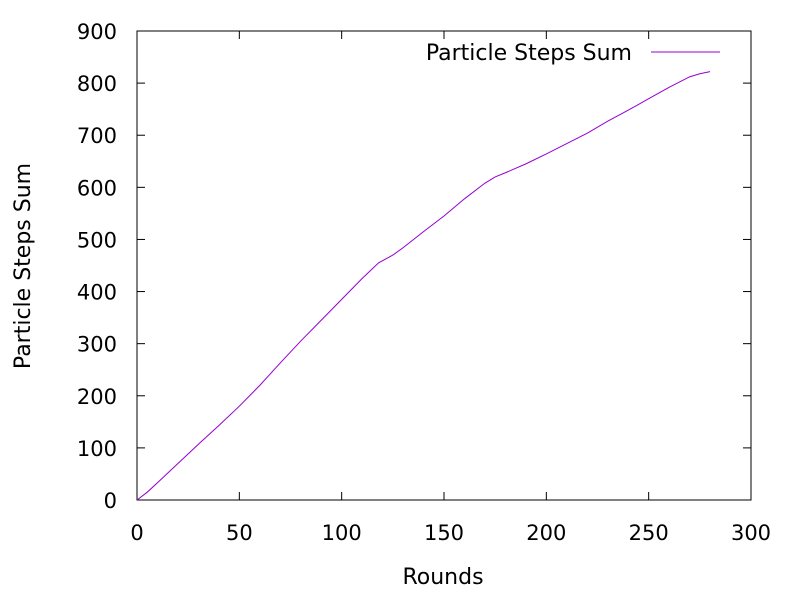  What do you see at coordinates (97, 136) in the screenshot?
I see `y-tick-label: 700` at bounding box center [97, 136].